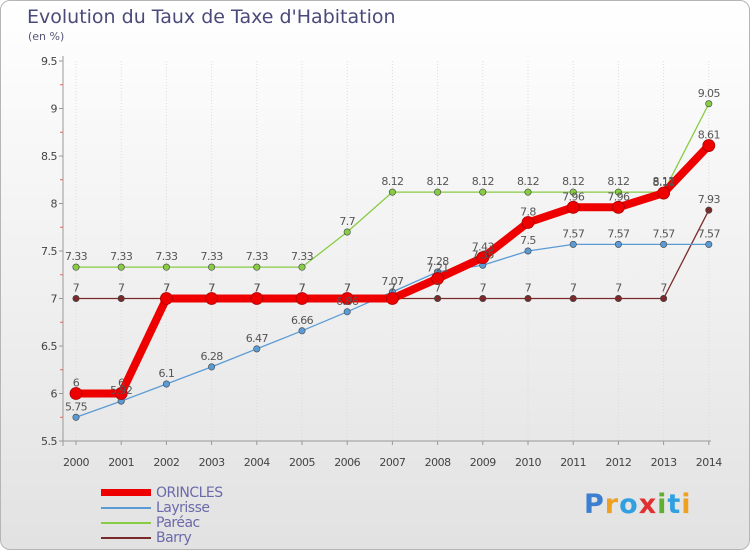 The width and height of the screenshot is (750, 550). I want to click on x-tick-label: 2002, so click(166, 462).